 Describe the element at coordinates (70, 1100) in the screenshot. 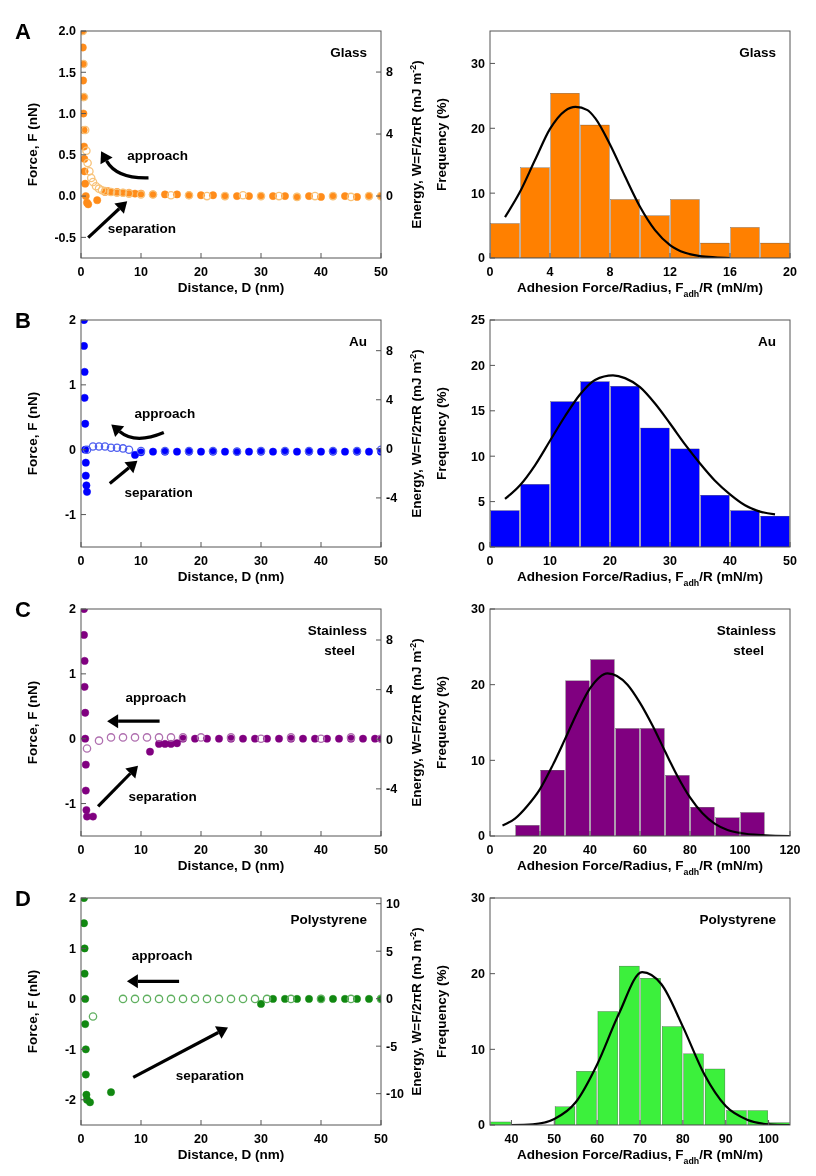

I see `y-tick-label: -2` at that location.